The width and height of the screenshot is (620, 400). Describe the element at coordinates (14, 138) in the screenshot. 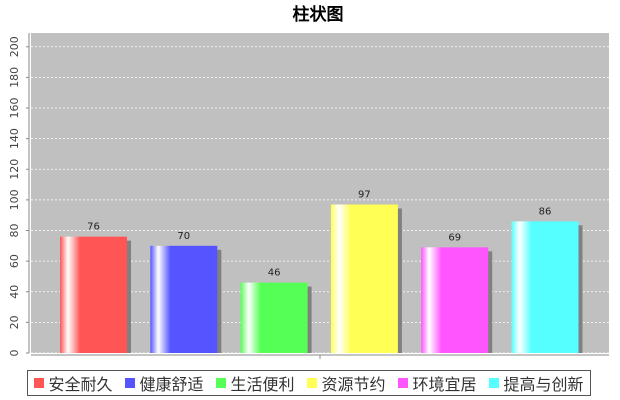

I see `y-tick-label: 140` at that location.